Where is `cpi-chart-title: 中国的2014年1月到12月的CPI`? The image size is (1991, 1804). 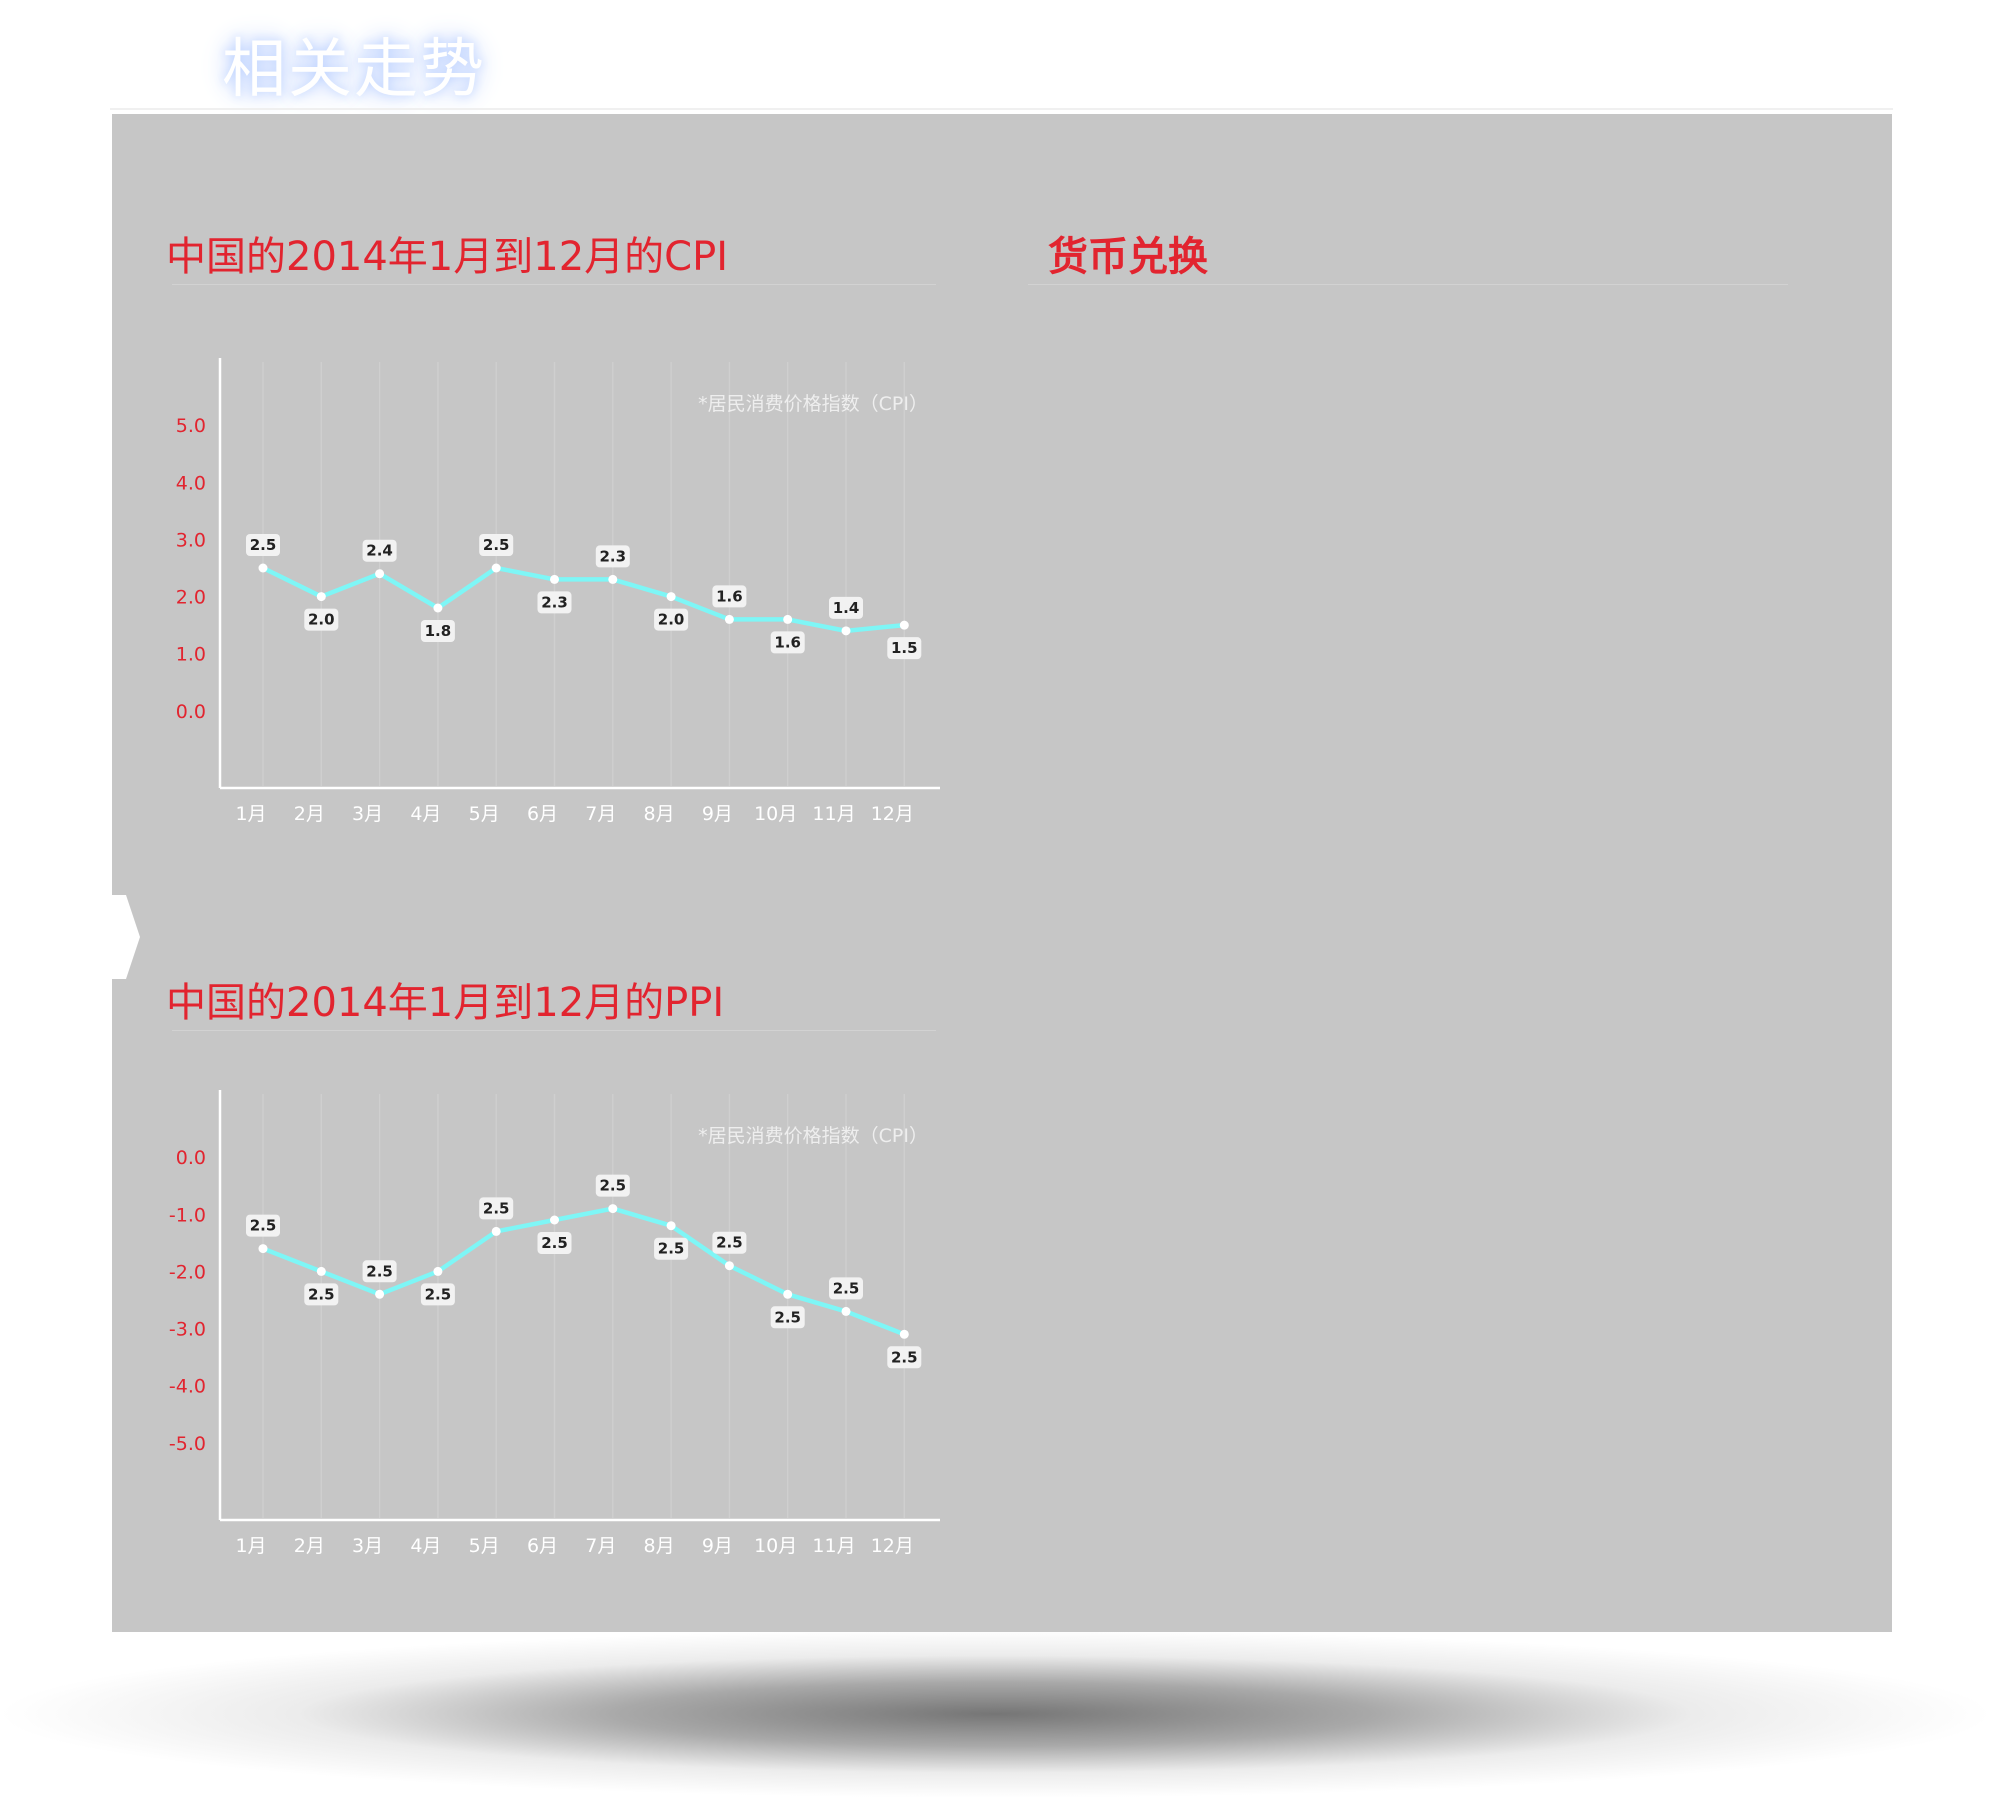 cpi-chart-title: 中国的2014年1月到12月的CPI is located at coordinates (447, 257).